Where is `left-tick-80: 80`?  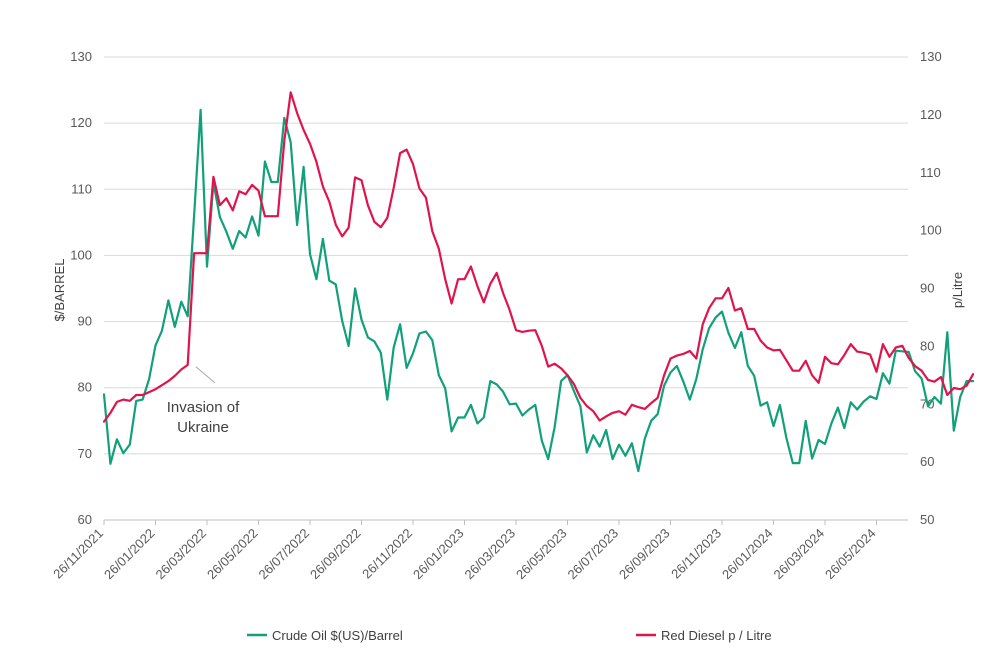
left-tick-80: 80 is located at coordinates (85, 387).